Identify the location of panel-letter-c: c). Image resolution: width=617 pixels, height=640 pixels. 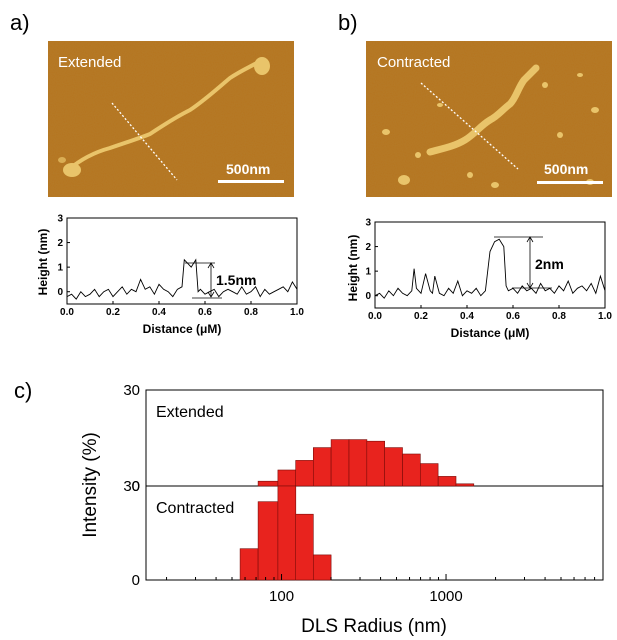
(23, 390).